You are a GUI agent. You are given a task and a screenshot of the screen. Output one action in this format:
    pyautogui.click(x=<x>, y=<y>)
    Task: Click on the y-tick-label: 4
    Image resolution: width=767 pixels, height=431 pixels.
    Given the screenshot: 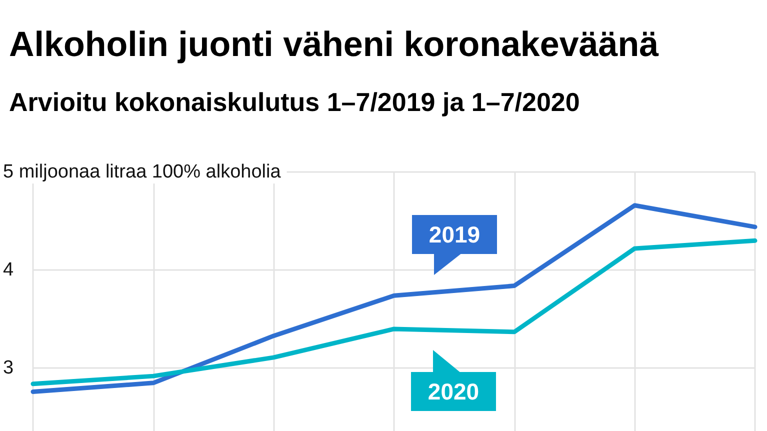 What is the action you would take?
    pyautogui.click(x=8, y=270)
    